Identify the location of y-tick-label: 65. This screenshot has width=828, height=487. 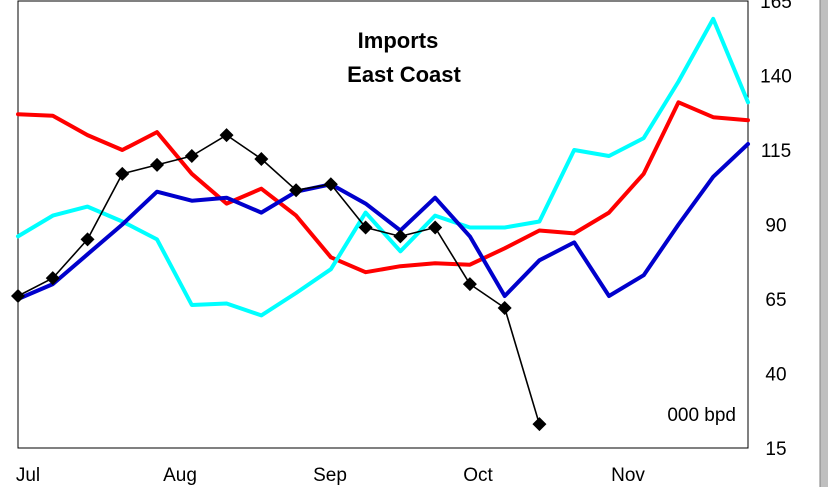
(775, 300).